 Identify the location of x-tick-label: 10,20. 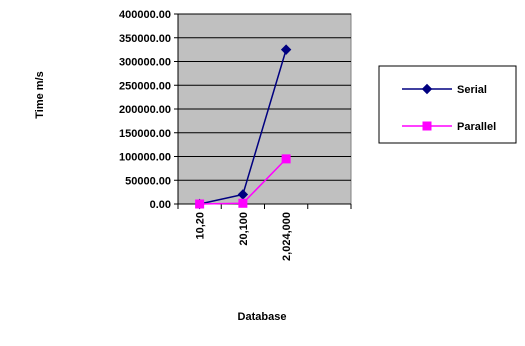
(201, 226).